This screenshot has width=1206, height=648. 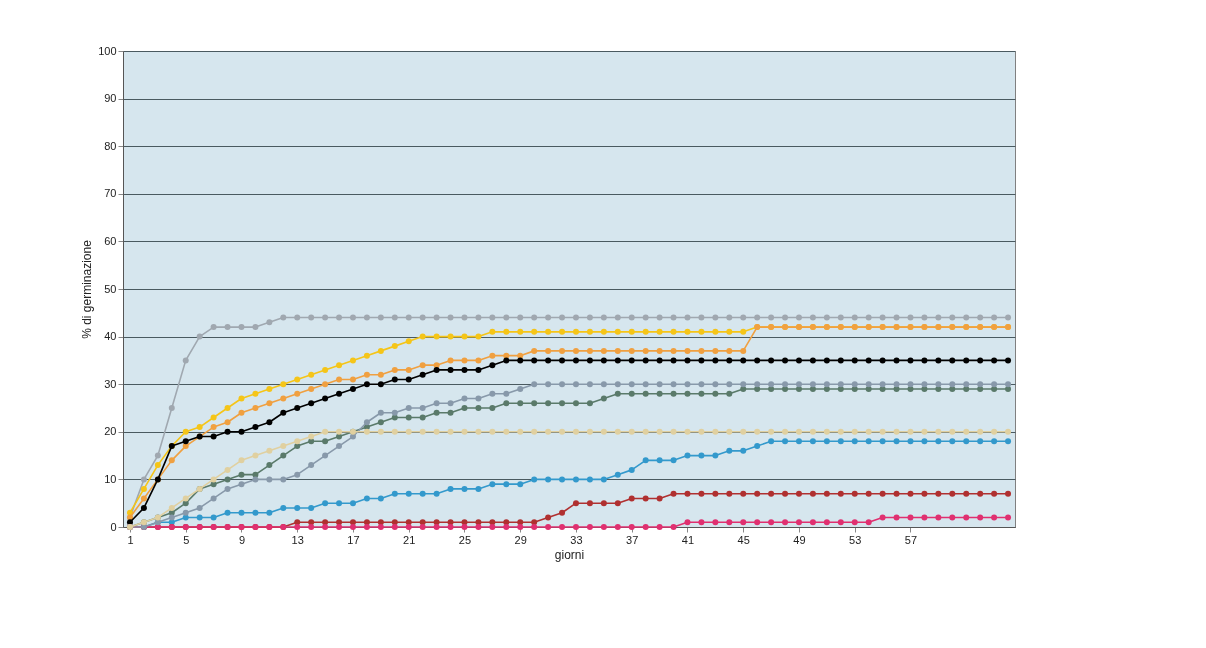 What do you see at coordinates (110, 240) in the screenshot?
I see `y-tick-label: 60` at bounding box center [110, 240].